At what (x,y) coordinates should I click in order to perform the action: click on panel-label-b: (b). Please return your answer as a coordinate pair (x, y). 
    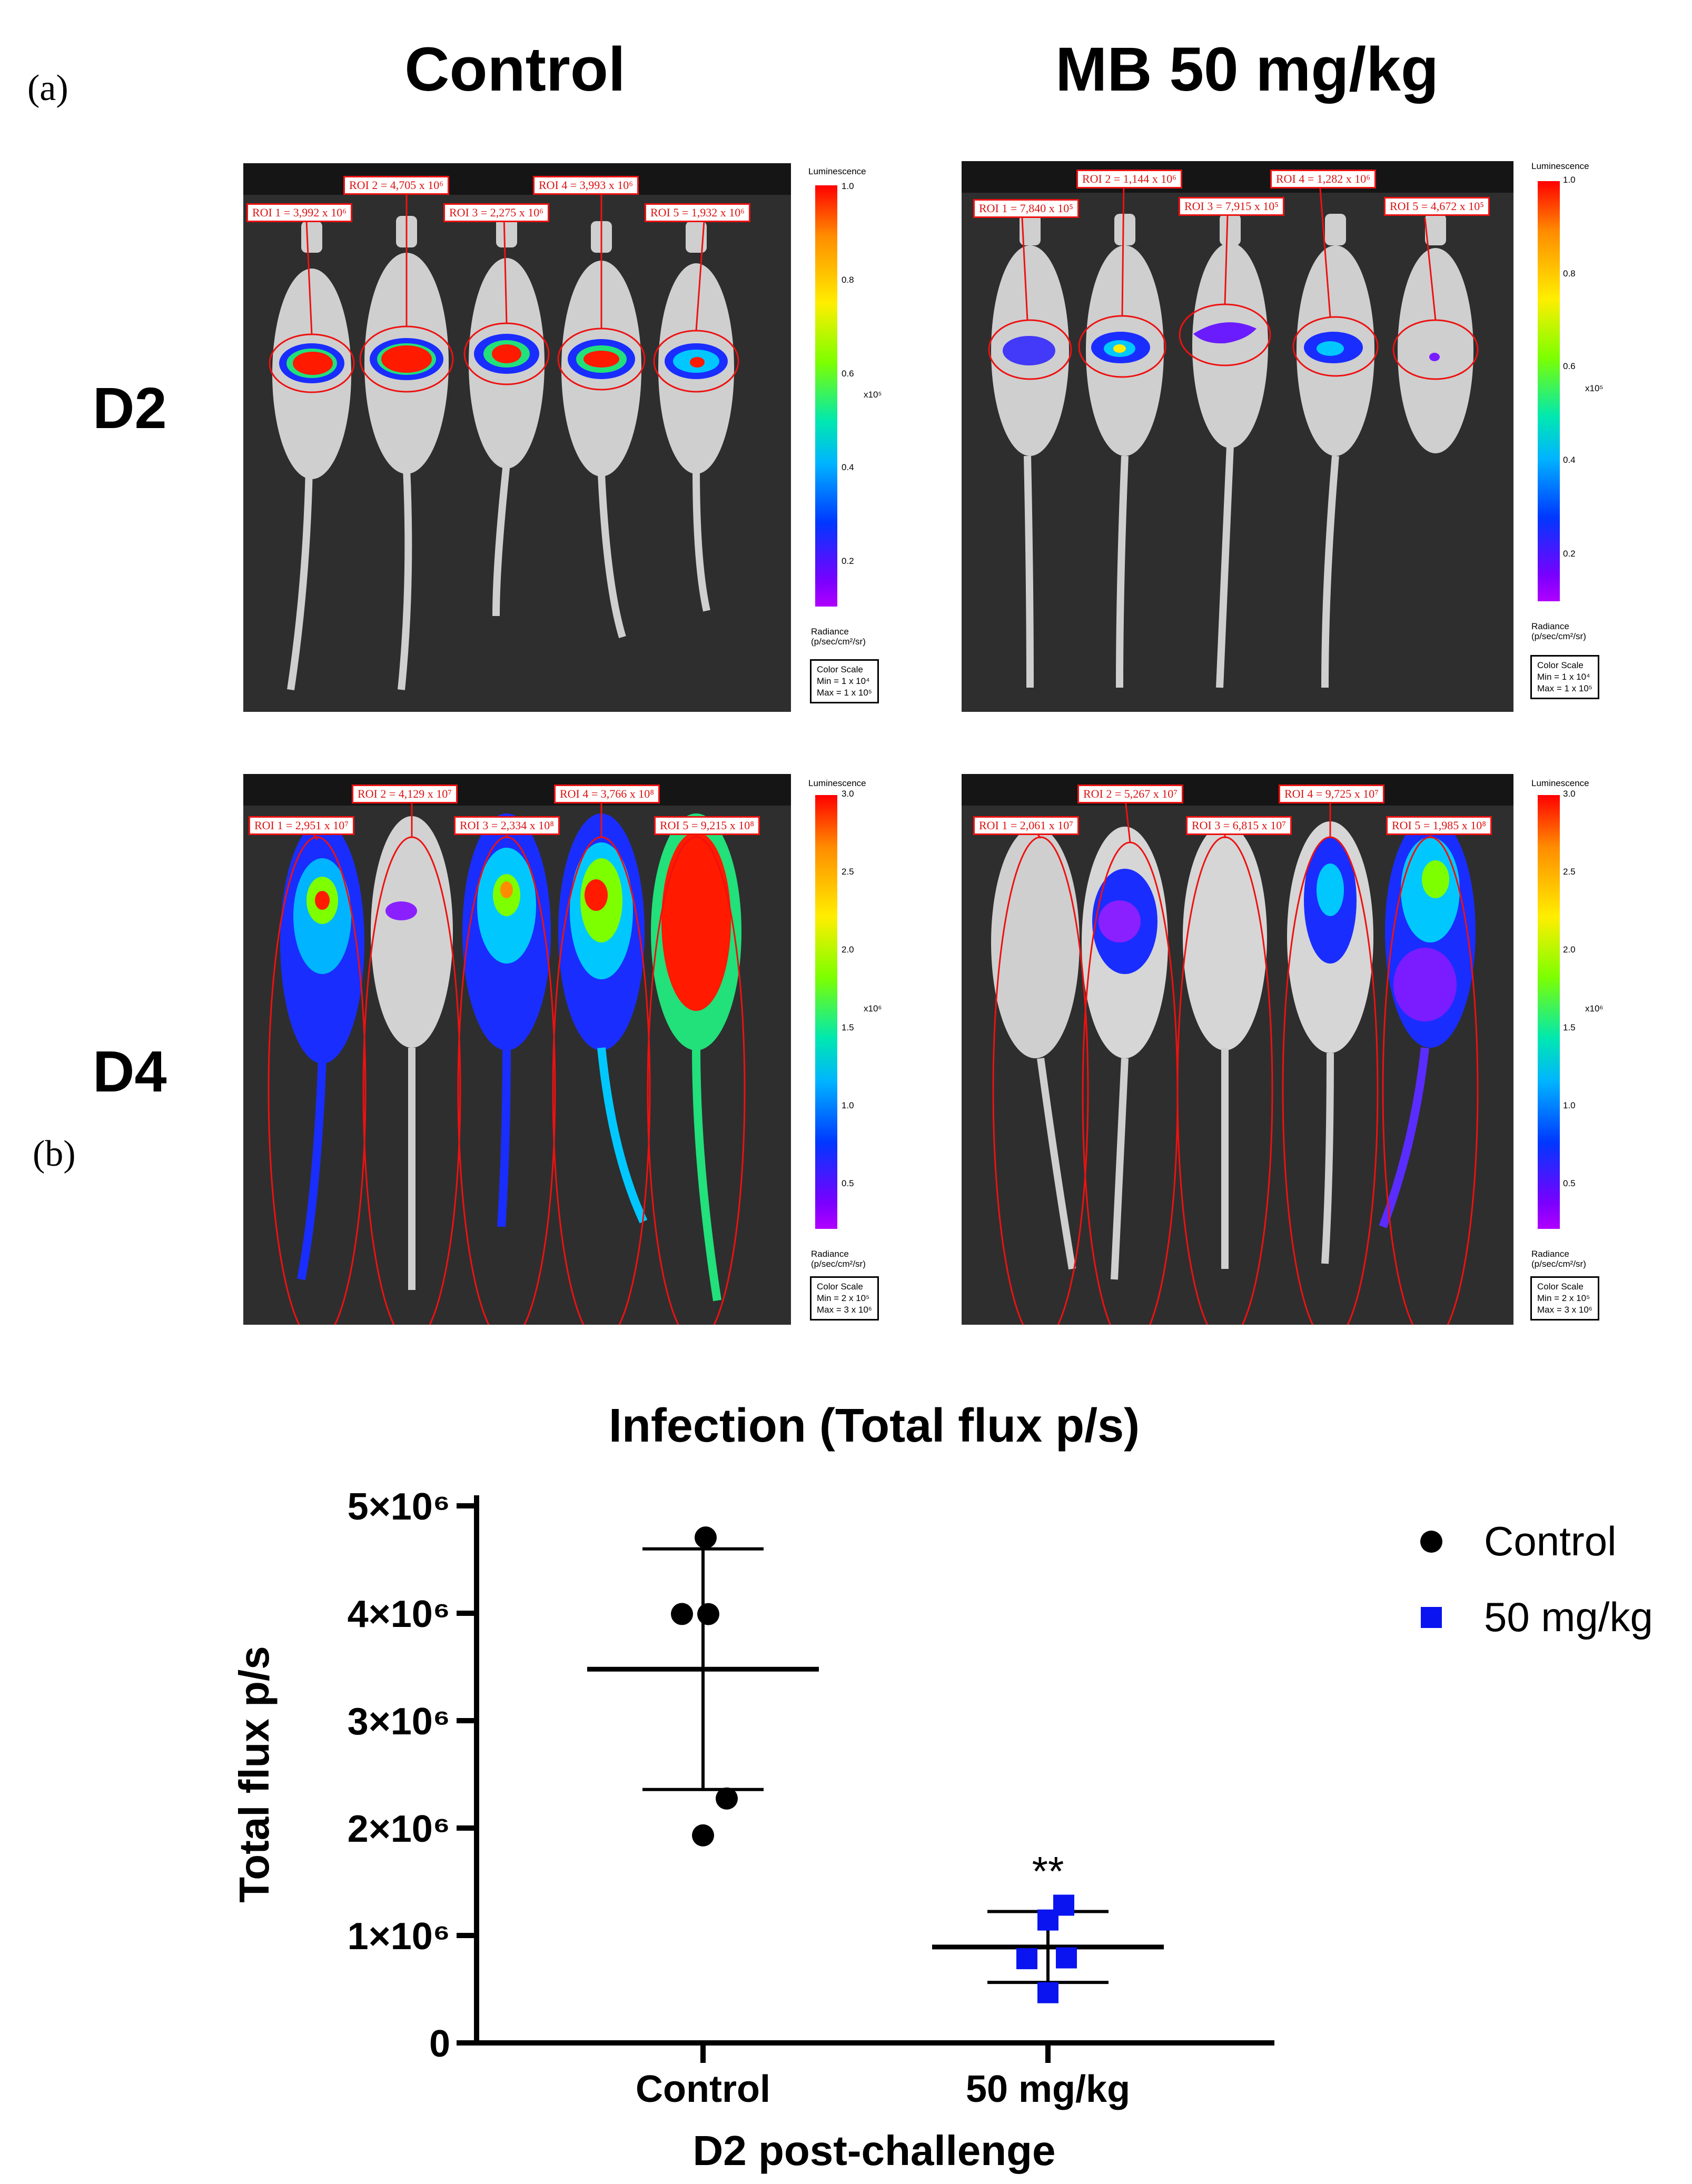
    Looking at the image, I should click on (55, 1154).